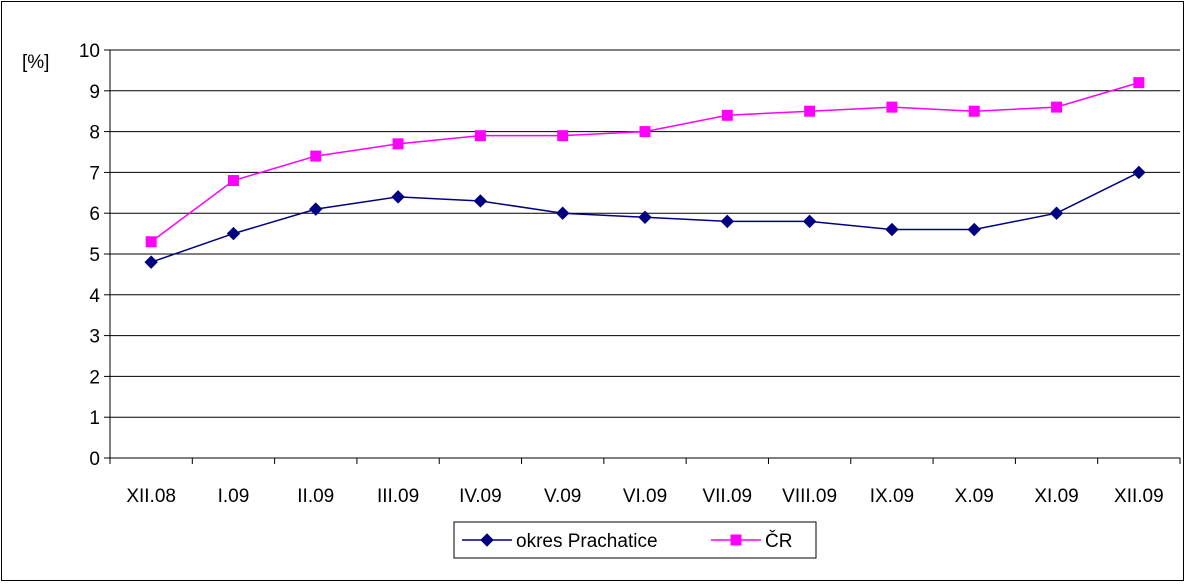 Image resolution: width=1187 pixels, height=584 pixels. I want to click on y-tick-label: 10, so click(89, 51).